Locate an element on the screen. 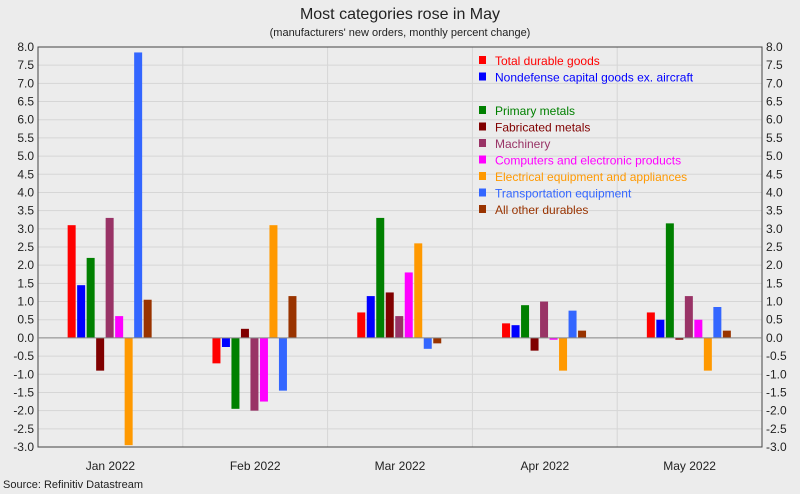  y-tick-label-left: 3.5 is located at coordinates (25, 211).